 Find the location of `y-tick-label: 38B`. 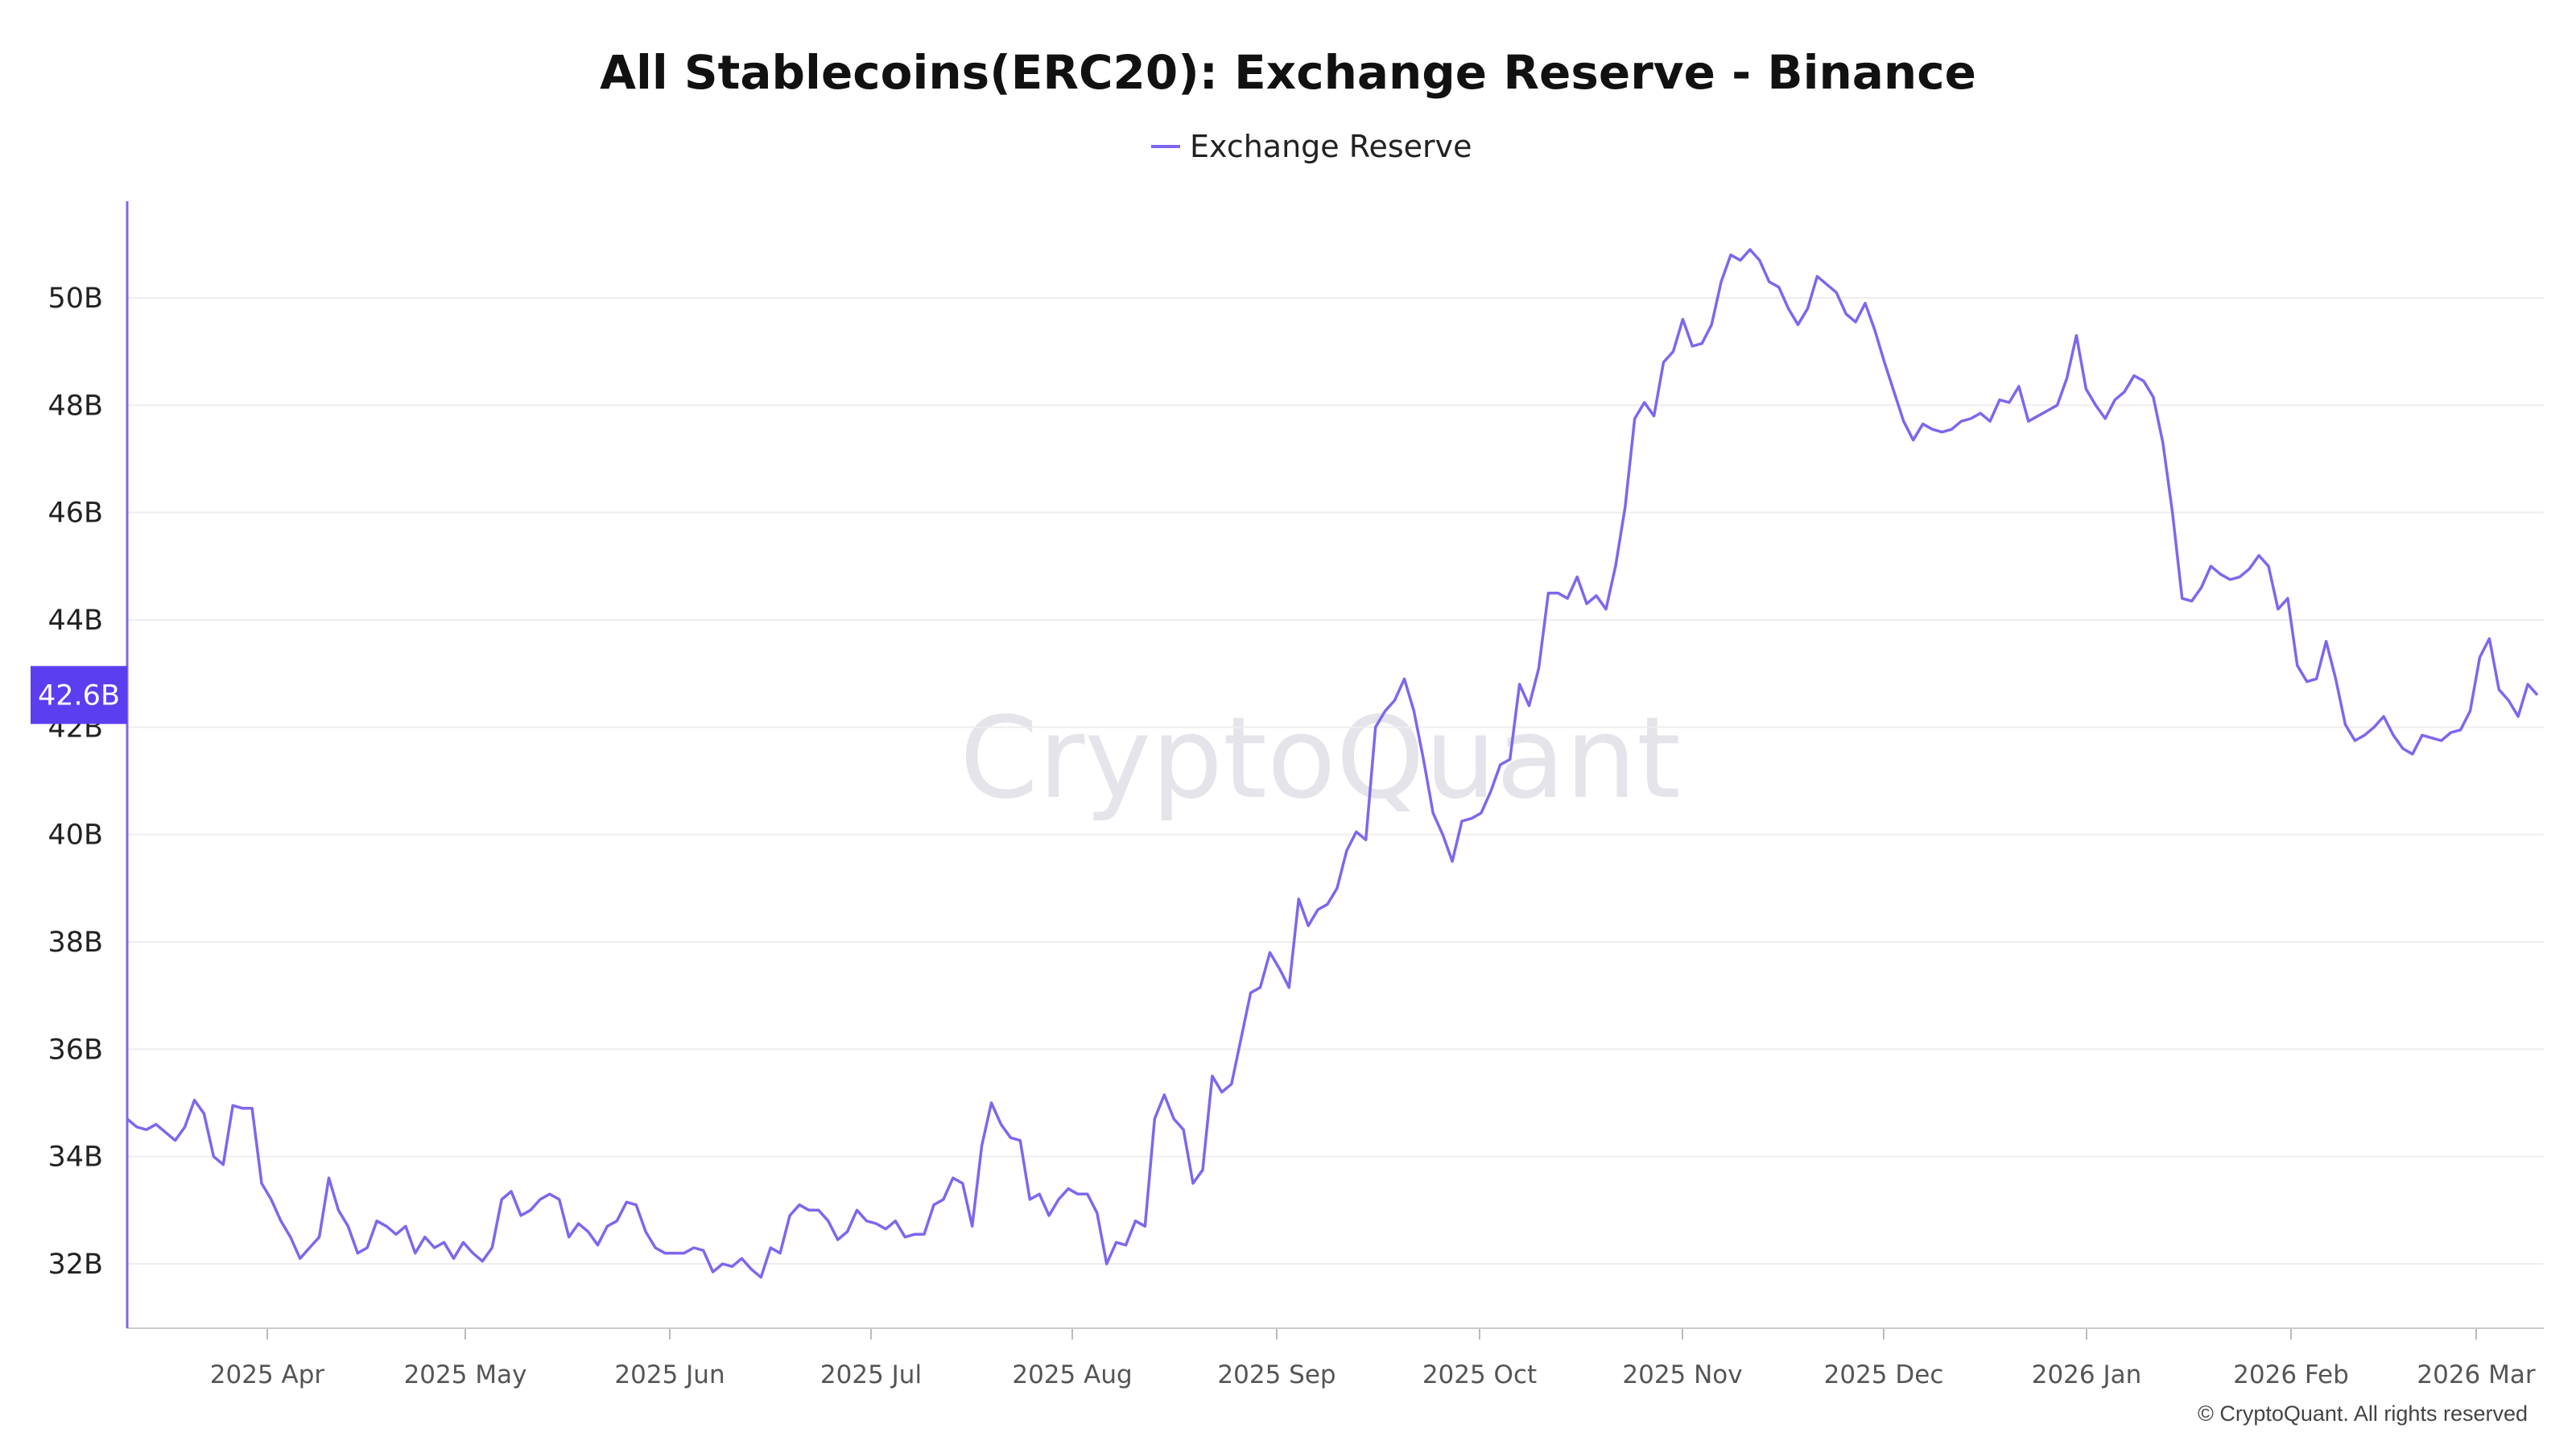

y-tick-label: 38B is located at coordinates (75, 943).